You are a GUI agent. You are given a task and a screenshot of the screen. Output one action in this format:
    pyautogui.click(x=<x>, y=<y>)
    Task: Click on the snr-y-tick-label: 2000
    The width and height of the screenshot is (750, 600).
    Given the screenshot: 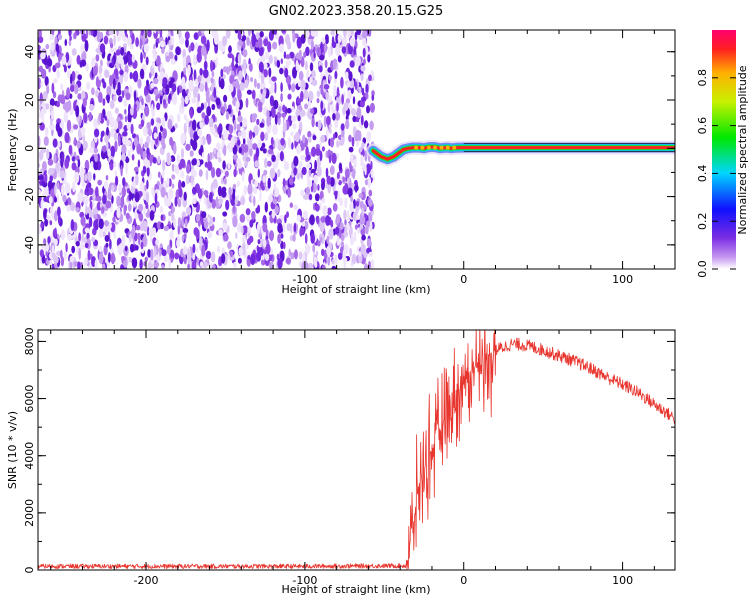 What is the action you would take?
    pyautogui.click(x=29, y=513)
    